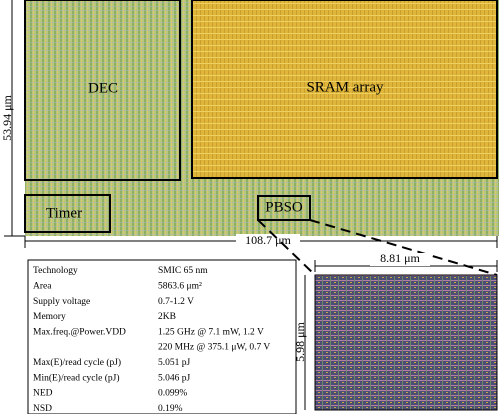 This screenshot has width=499, height=414. I want to click on block-label: Timer, so click(64, 213).